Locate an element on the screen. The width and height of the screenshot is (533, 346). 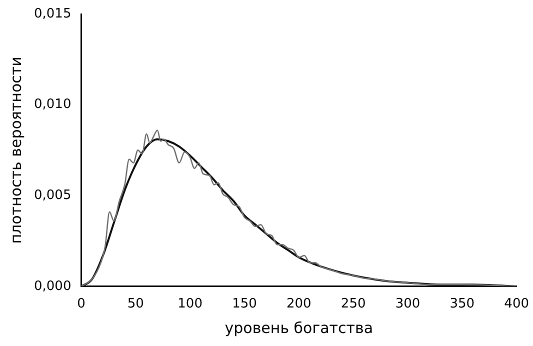
x-tick-label: 250 is located at coordinates (353, 304).